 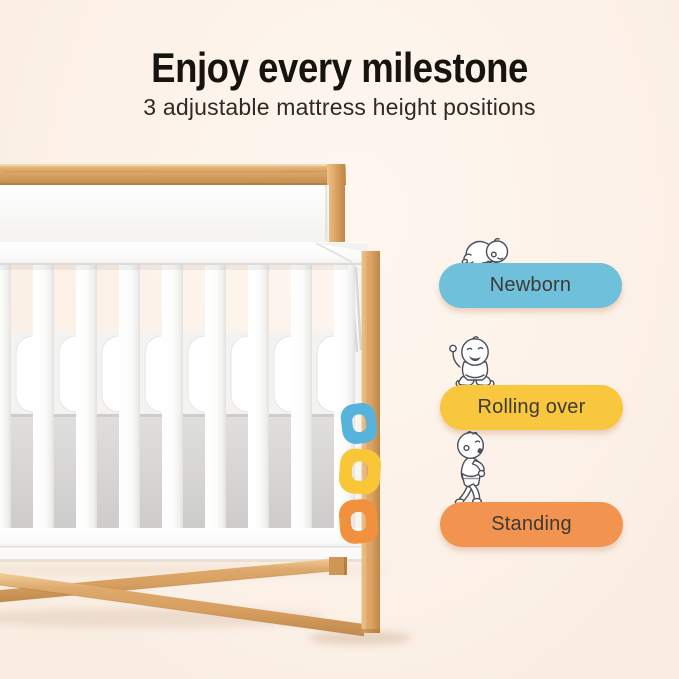 I want to click on page-subtitle: 3 adjustable mattress height positions, so click(x=339, y=107).